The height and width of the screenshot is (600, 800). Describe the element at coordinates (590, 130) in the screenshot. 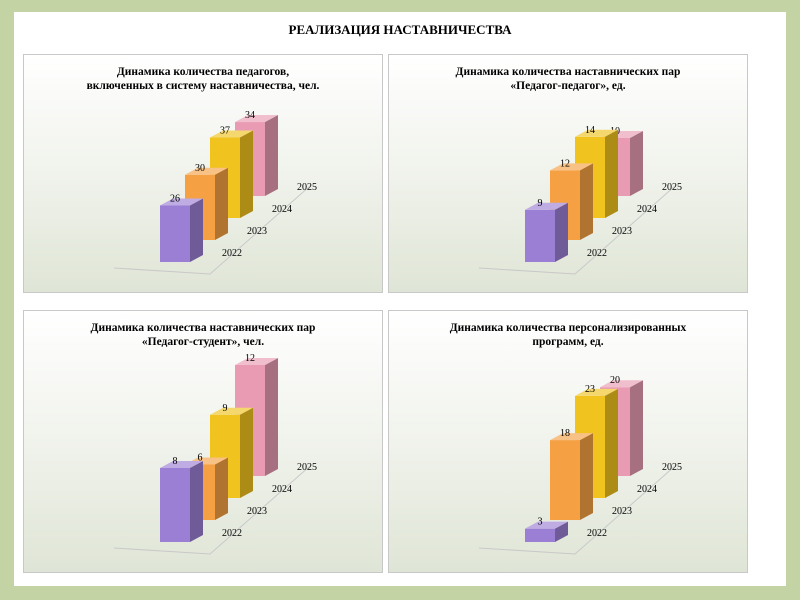

I see `data-label: 14` at that location.